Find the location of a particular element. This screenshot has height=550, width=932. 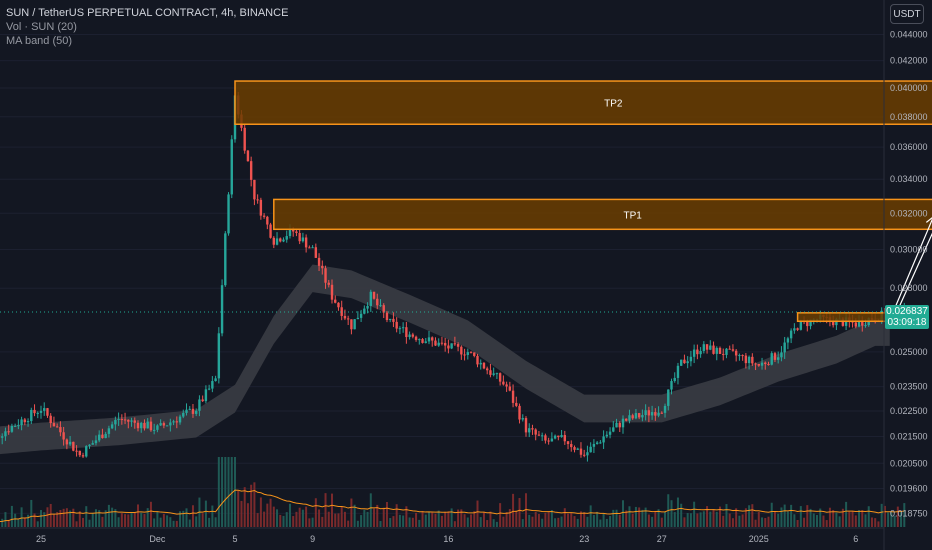

time-tick-label: 6 is located at coordinates (855, 539).